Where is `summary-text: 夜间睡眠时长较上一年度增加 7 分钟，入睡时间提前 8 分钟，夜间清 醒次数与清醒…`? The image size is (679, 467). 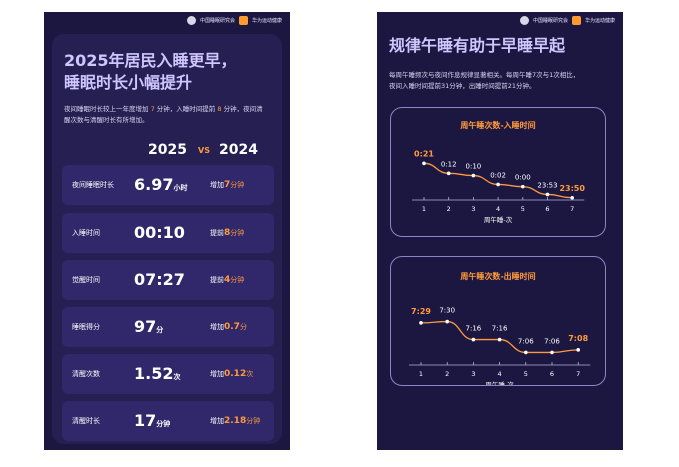
summary-text: 夜间睡眠时长较上一年度增加 7 分钟，入睡时间提前 8 分钟，夜间清 醒次数与清醒… is located at coordinates (169, 115).